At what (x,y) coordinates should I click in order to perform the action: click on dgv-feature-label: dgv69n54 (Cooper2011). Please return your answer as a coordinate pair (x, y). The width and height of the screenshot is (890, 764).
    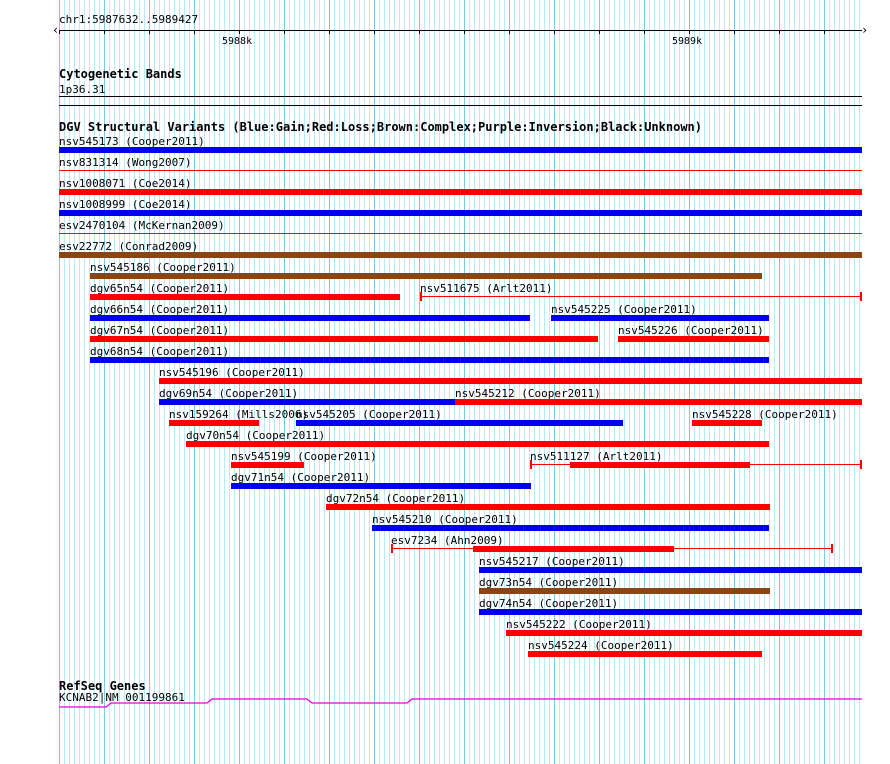
    Looking at the image, I should click on (229, 393).